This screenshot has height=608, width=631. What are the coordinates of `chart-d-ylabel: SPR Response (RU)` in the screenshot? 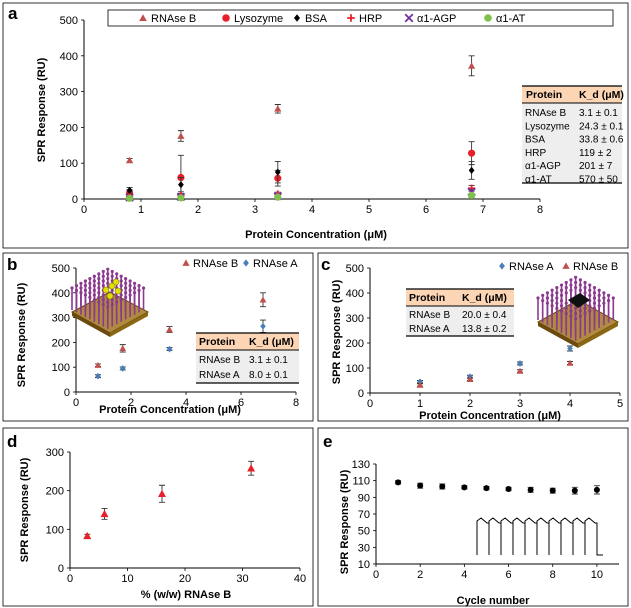 It's located at (25, 509).